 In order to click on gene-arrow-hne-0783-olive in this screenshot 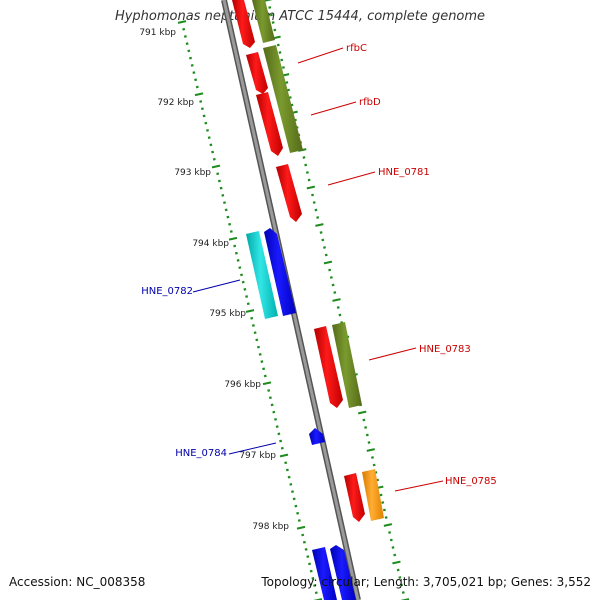, I will do `click(347, 365)`.